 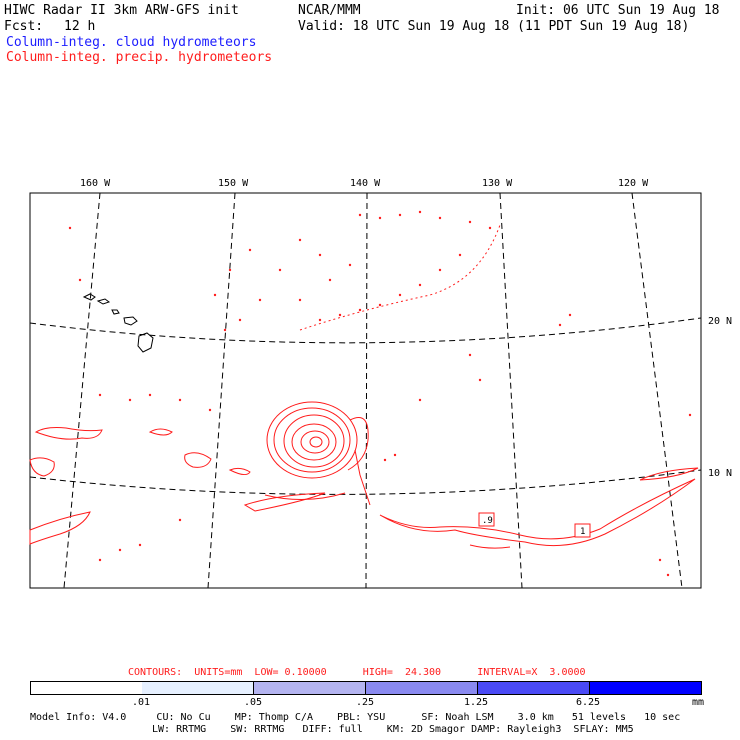 I want to click on lon-label-140w: 140 W, so click(x=365, y=183).